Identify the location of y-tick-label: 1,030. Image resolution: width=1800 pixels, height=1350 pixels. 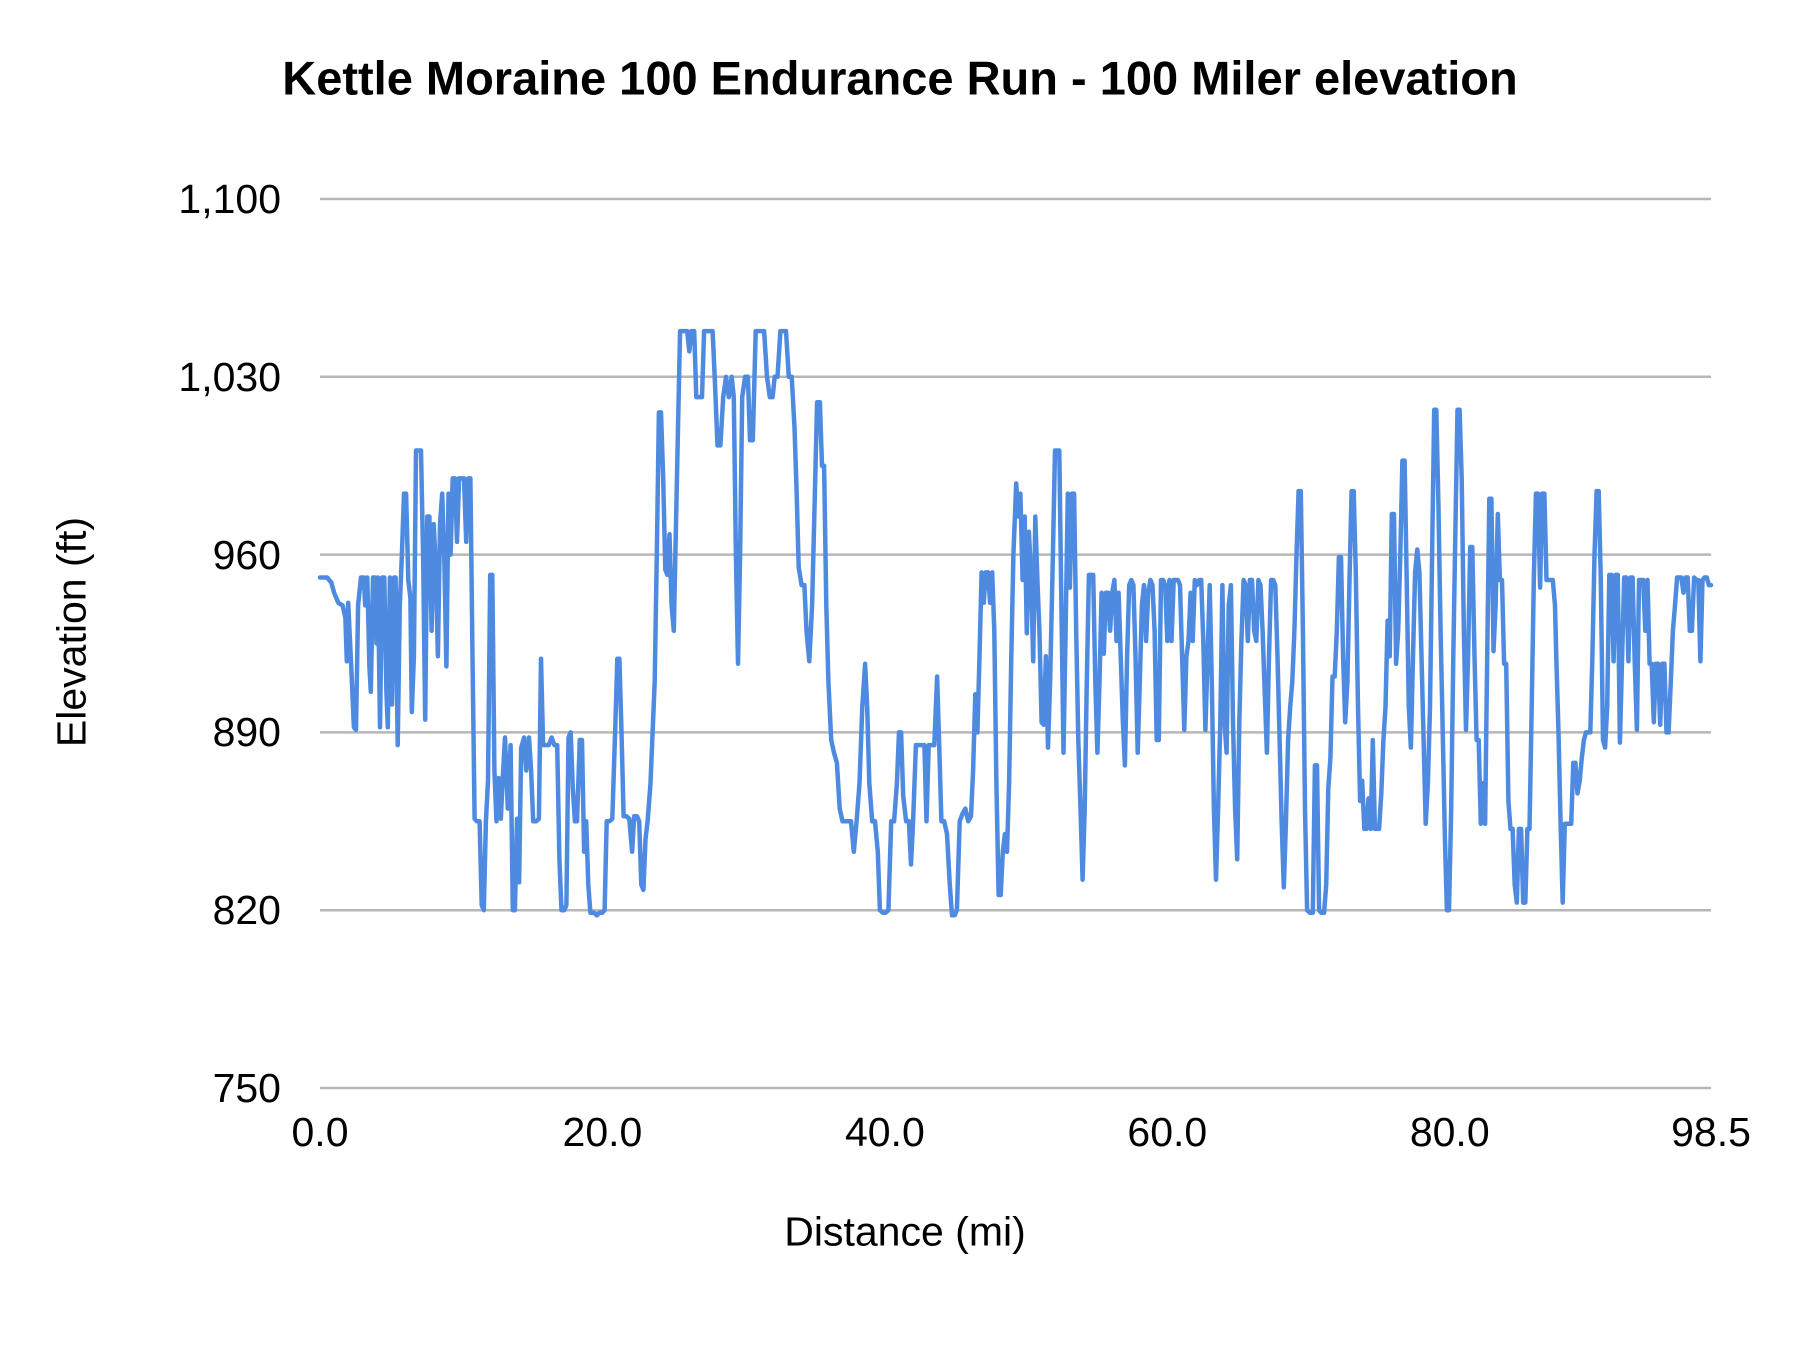
(229, 376).